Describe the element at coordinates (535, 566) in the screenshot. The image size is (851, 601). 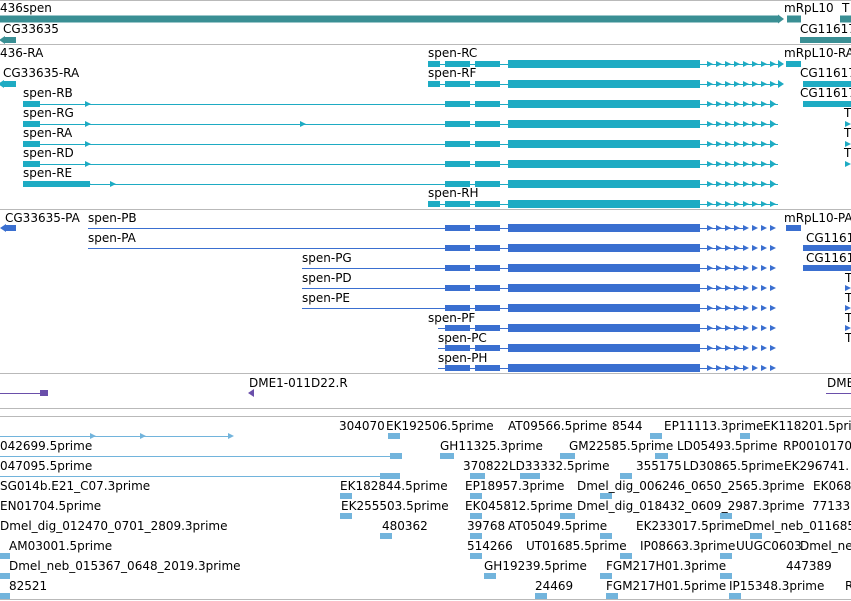
I see `est-label: GH19239.5prime` at that location.